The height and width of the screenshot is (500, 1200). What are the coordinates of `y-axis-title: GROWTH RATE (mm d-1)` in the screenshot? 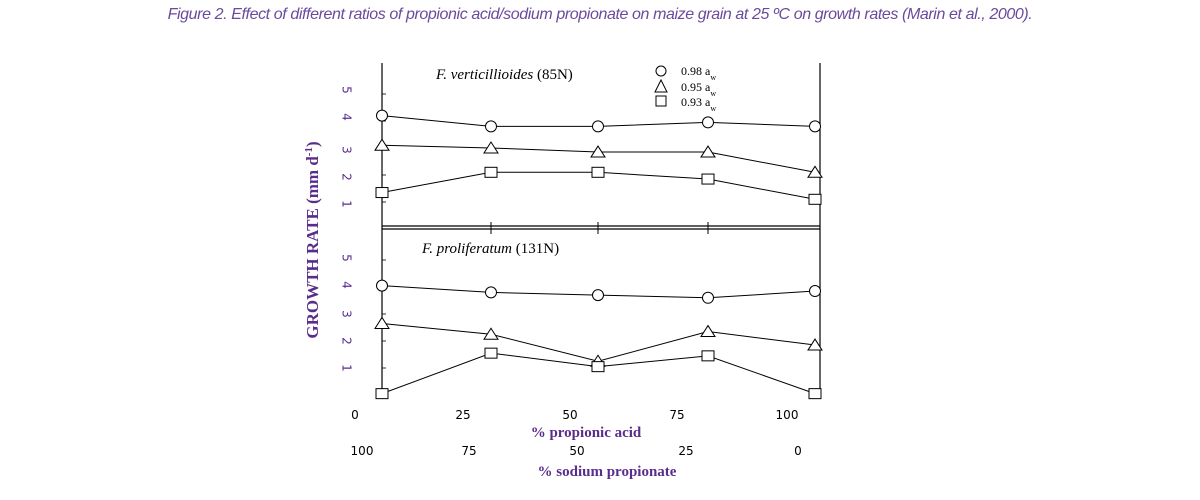 It's located at (312, 239).